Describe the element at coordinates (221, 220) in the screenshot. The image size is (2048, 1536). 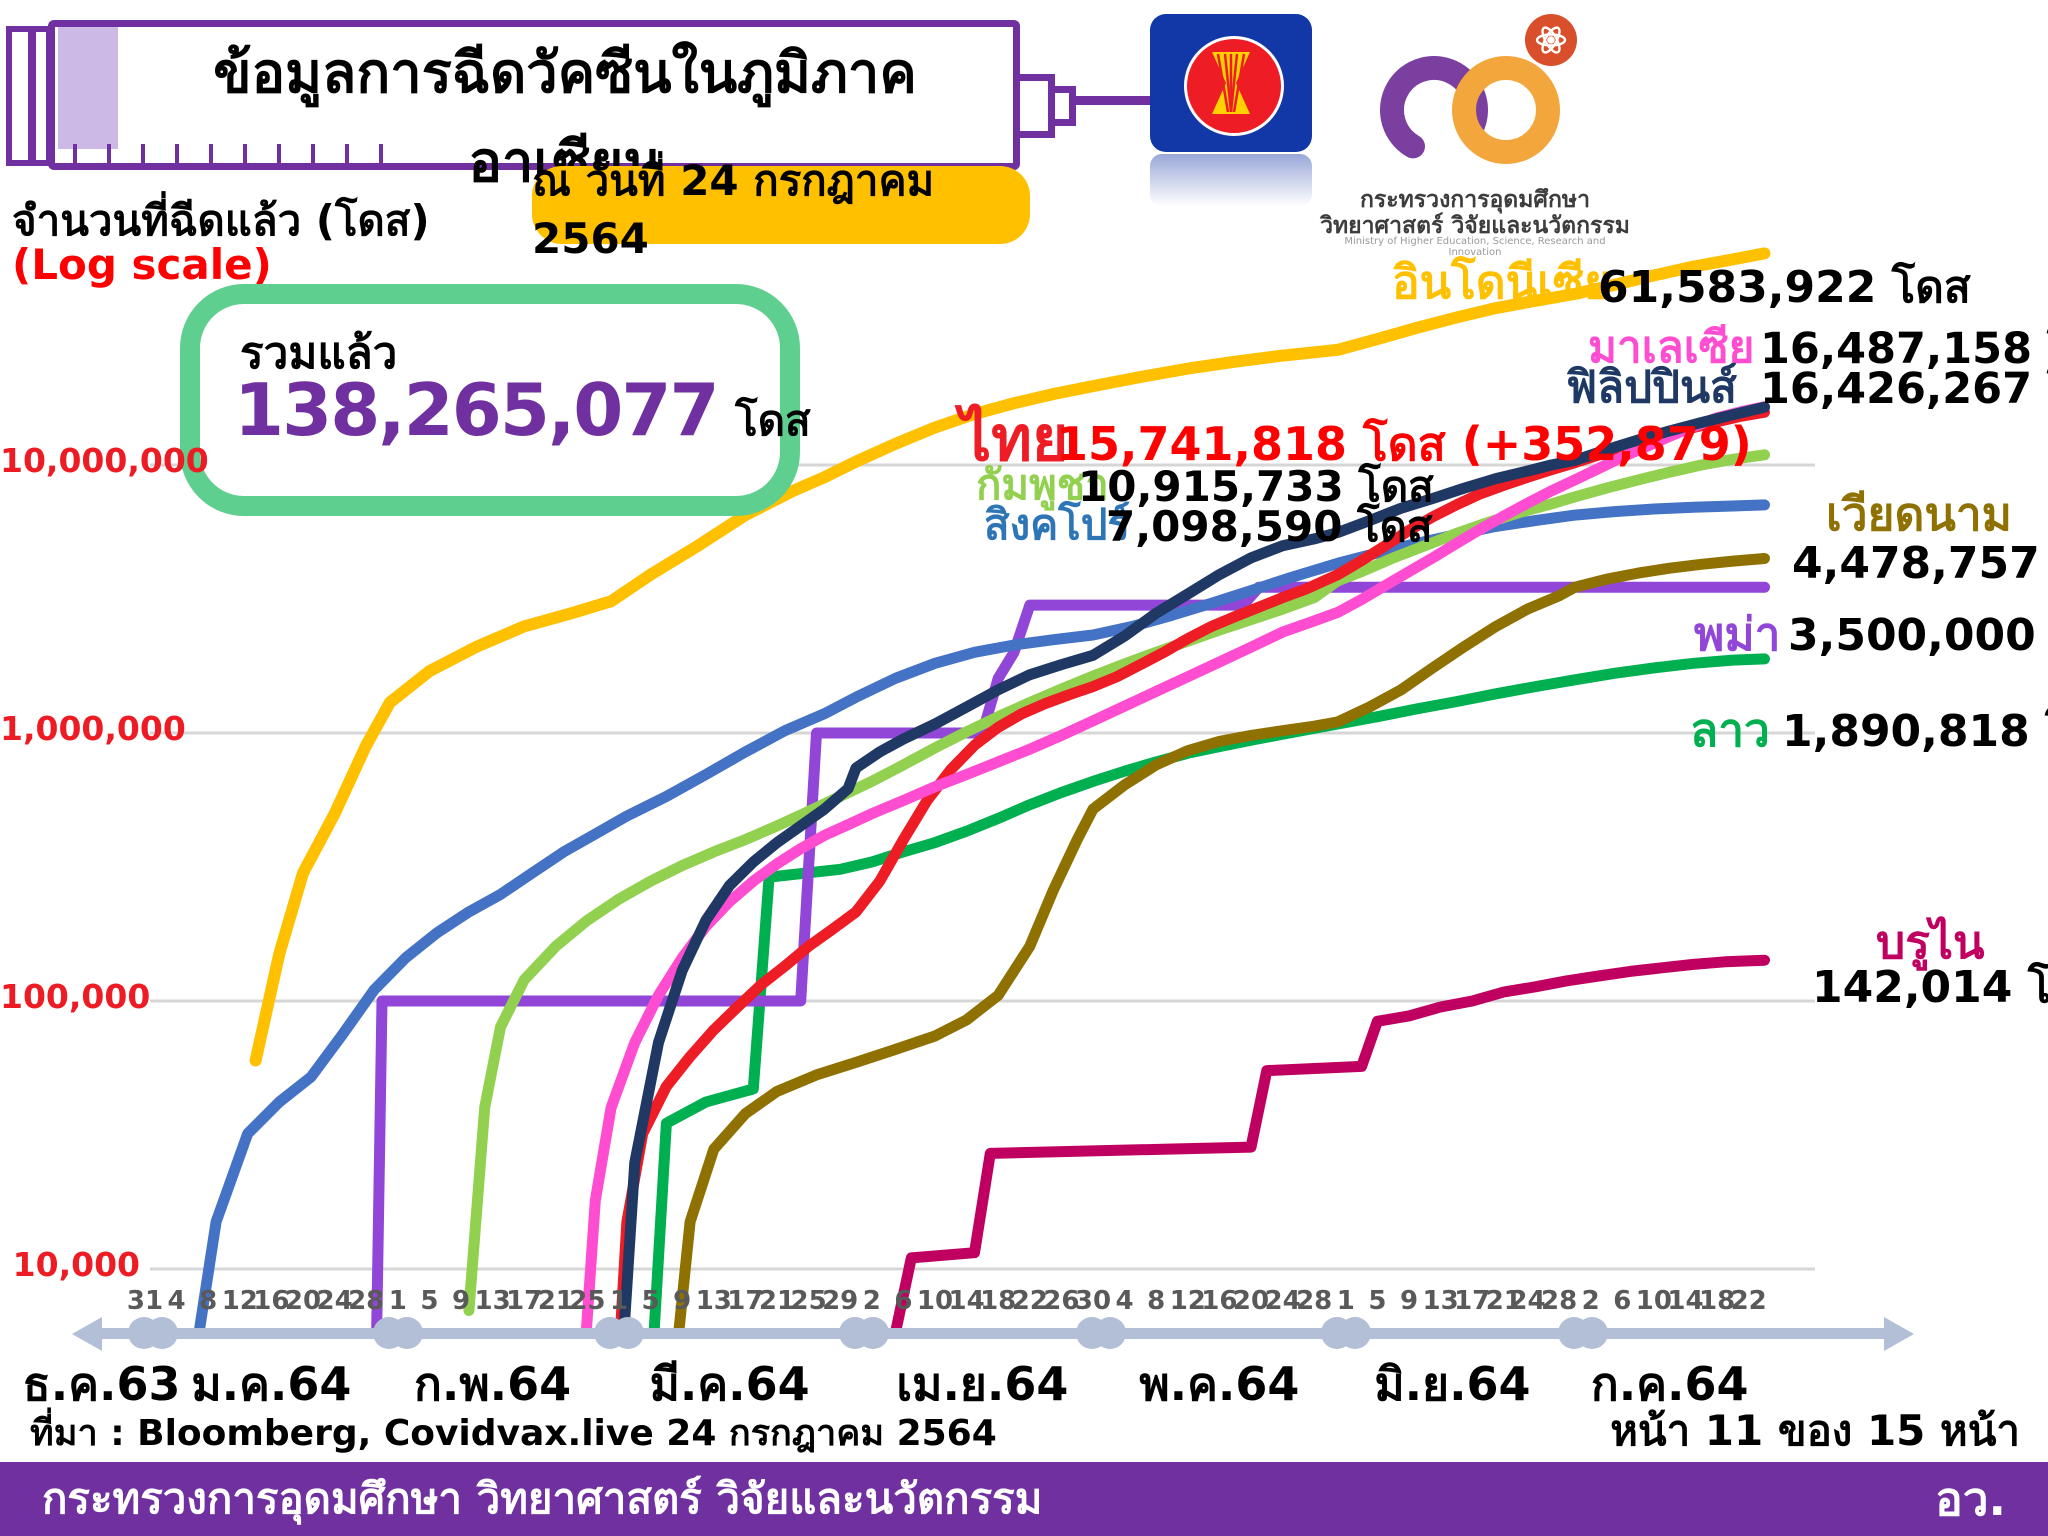
I see `y-axis-title: จำนวนที่ฉีดแล้ว (โดส)` at that location.